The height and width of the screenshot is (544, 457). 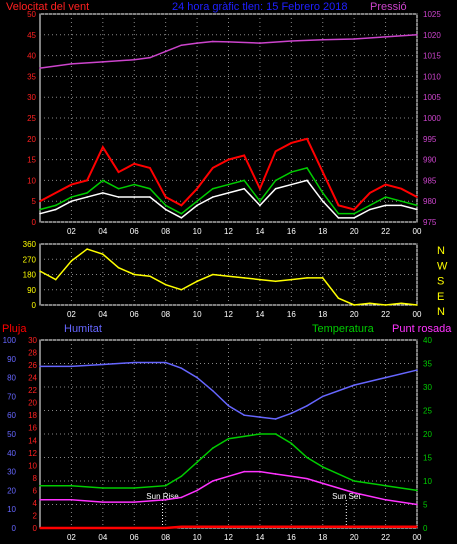 What do you see at coordinates (31, 97) in the screenshot?
I see `y-left-tick-label: 30` at bounding box center [31, 97].